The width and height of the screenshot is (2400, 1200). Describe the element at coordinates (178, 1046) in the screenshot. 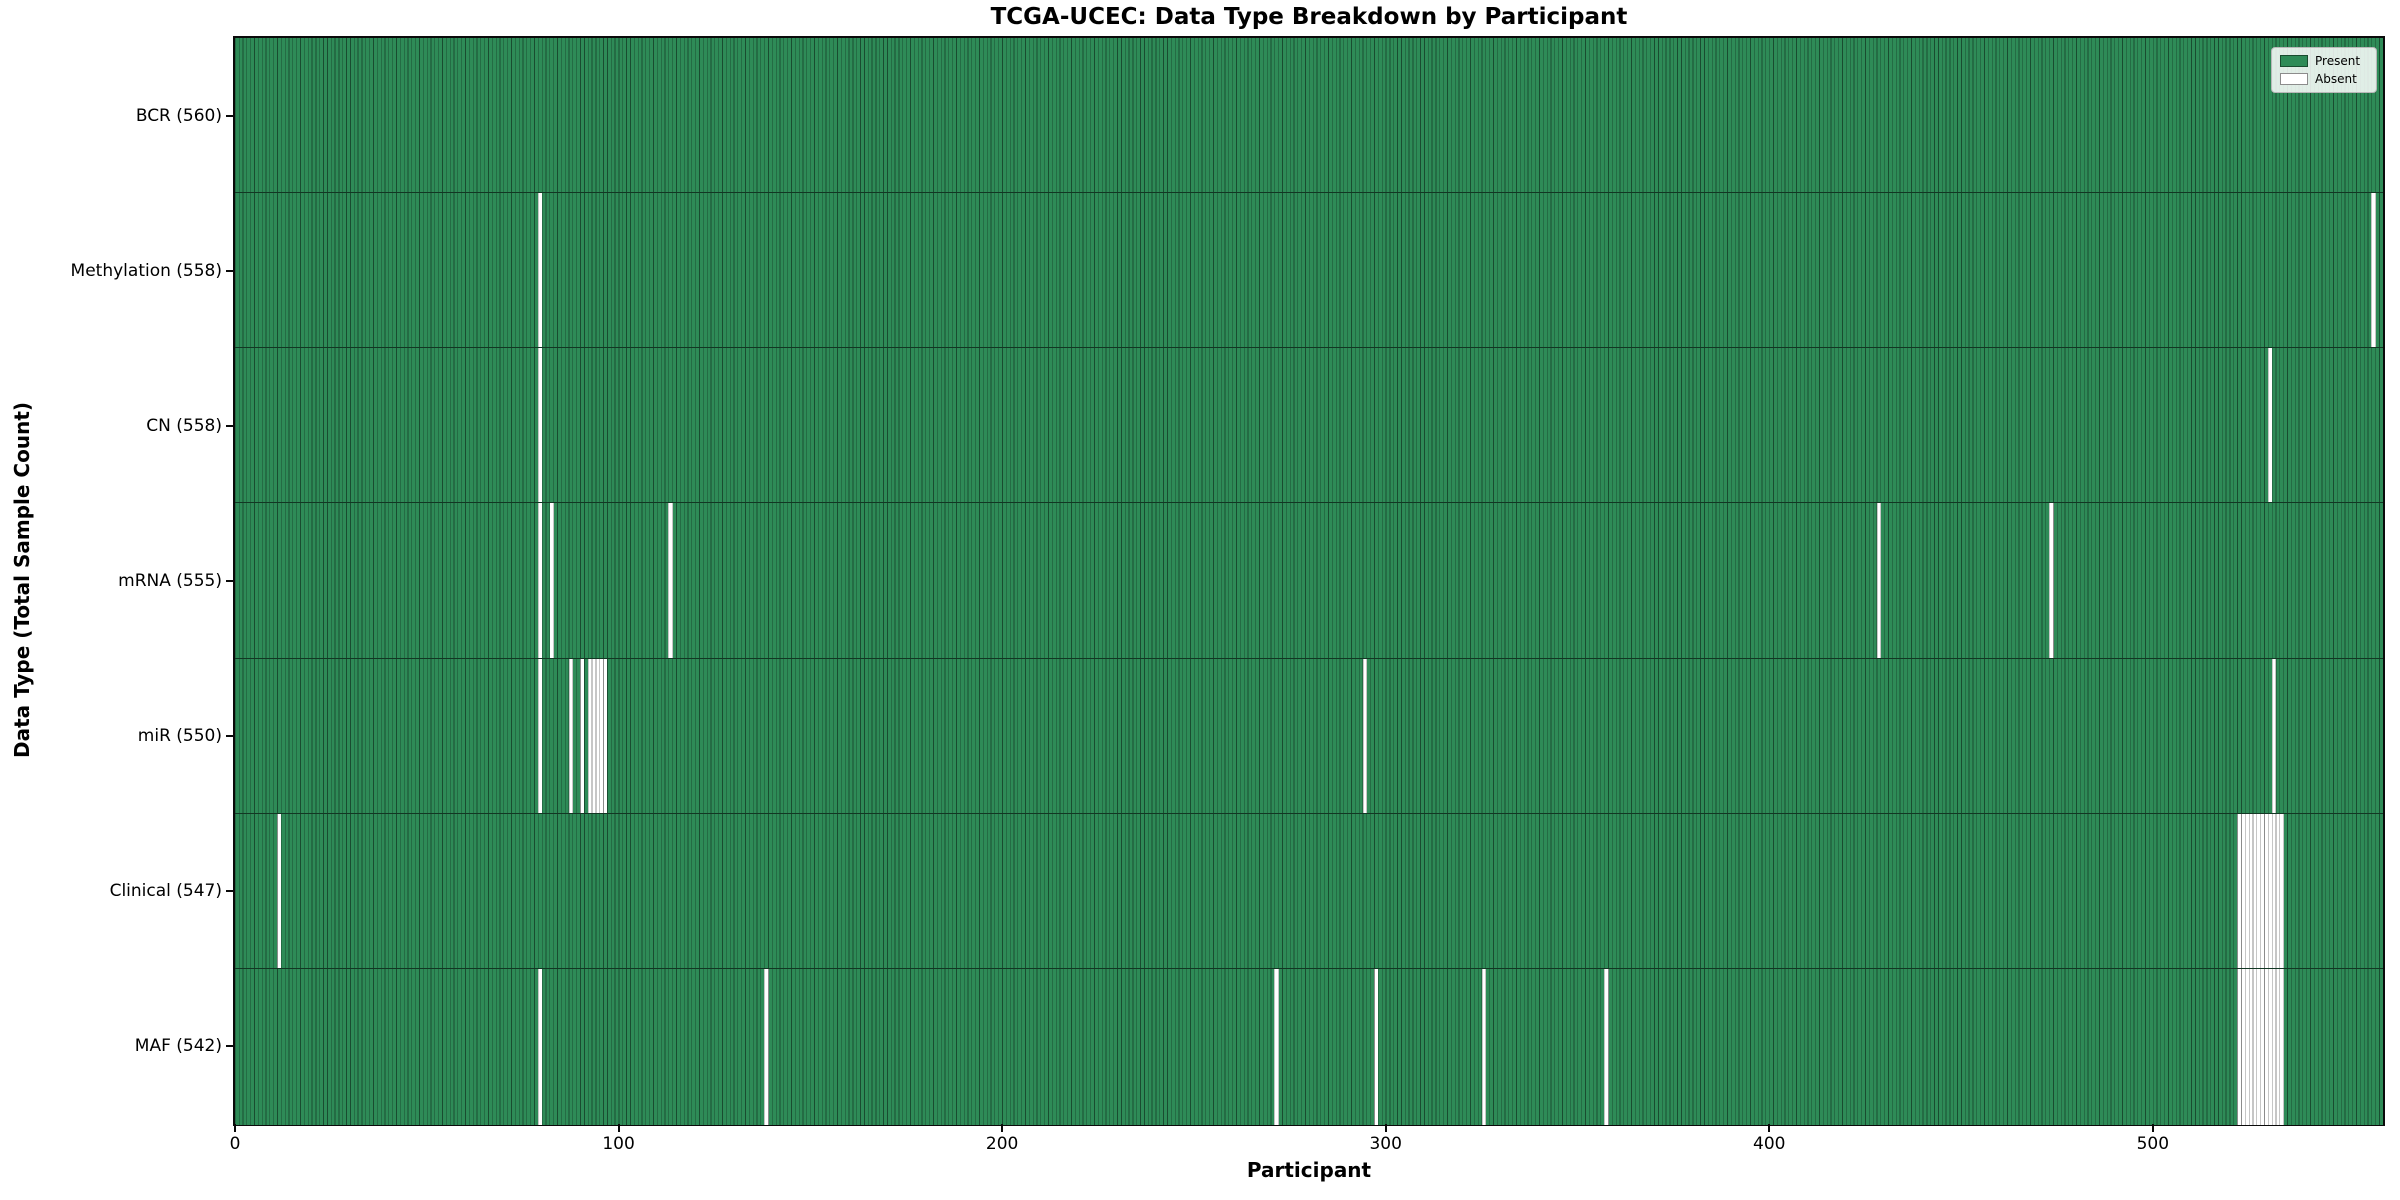

I see `y-tick-label: MAF (542)` at that location.